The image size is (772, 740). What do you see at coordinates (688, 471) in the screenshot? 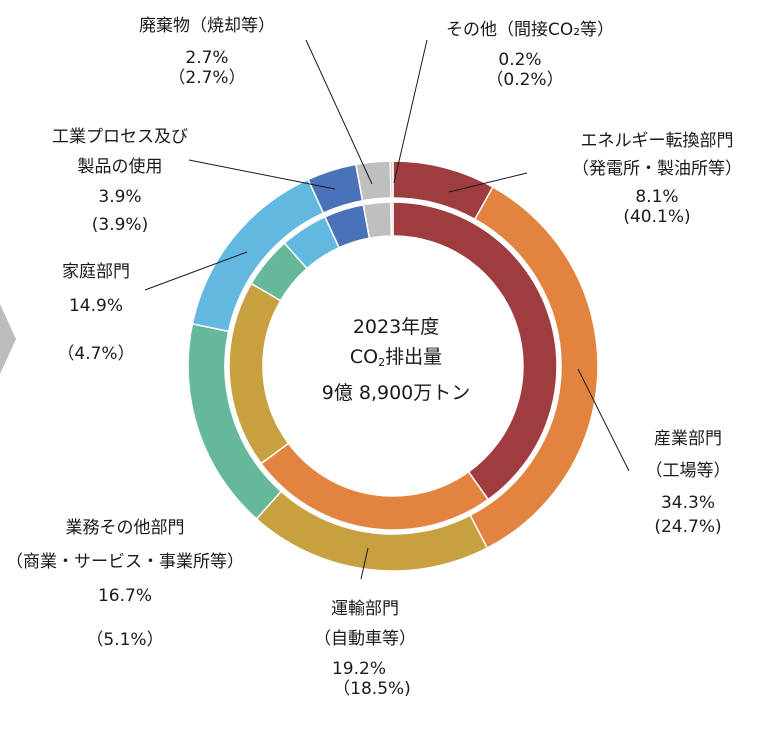
I see `industry-name-2: （工場等）` at bounding box center [688, 471].